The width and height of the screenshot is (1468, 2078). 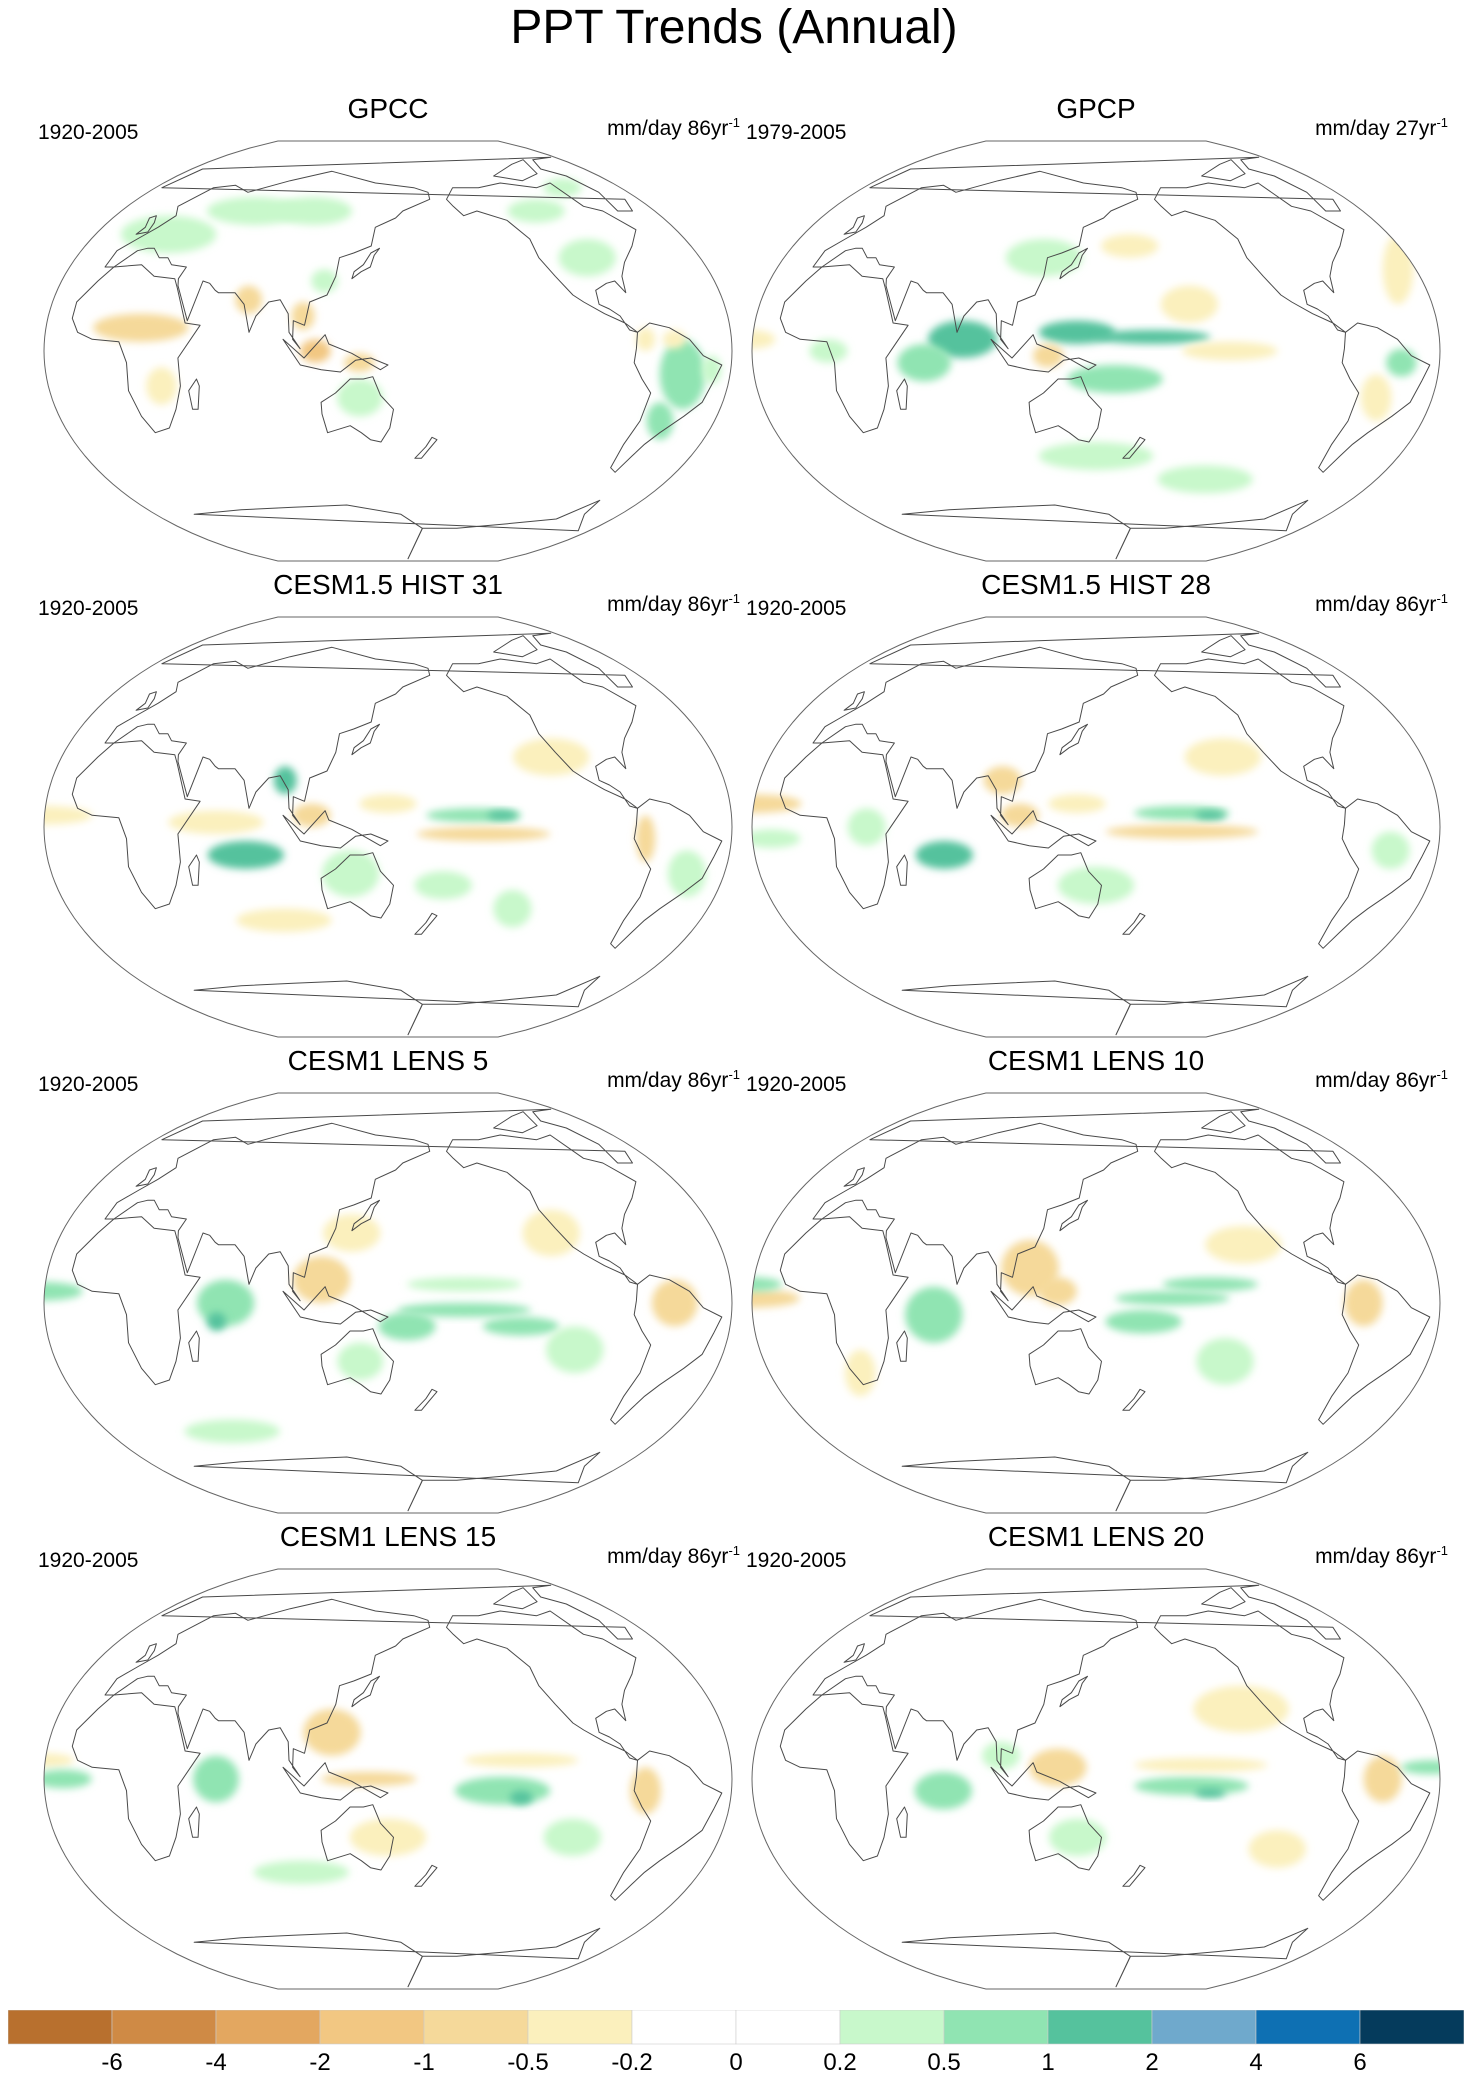 I want to click on panel-units: mm/day 86yr-1, so click(x=673, y=1555).